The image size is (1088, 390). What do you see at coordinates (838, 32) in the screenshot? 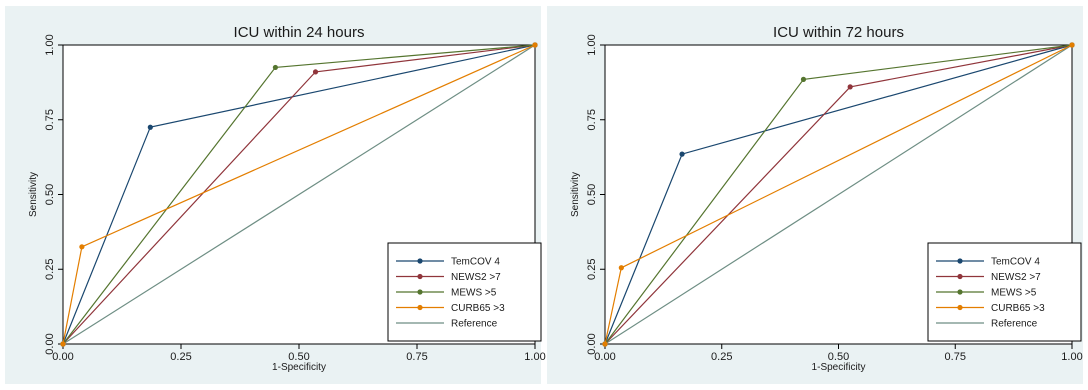
I see `chart-title: ICU within 72 hours` at bounding box center [838, 32].